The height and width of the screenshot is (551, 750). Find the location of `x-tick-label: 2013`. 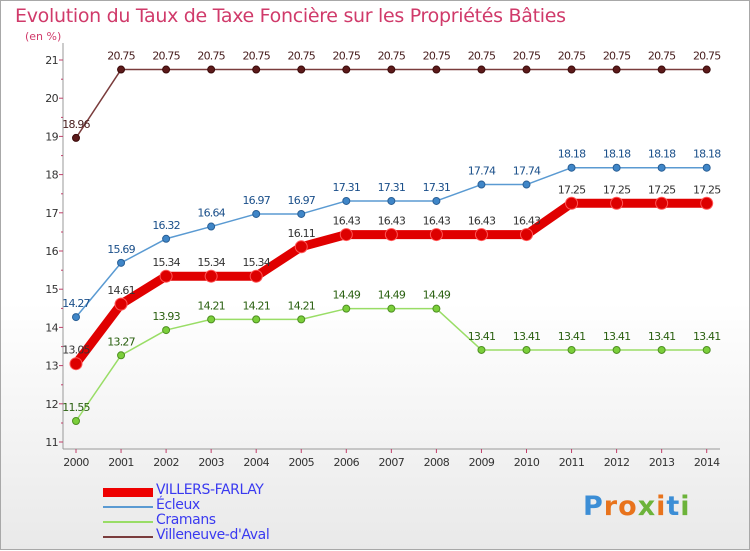

x-tick-label: 2013 is located at coordinates (662, 462).